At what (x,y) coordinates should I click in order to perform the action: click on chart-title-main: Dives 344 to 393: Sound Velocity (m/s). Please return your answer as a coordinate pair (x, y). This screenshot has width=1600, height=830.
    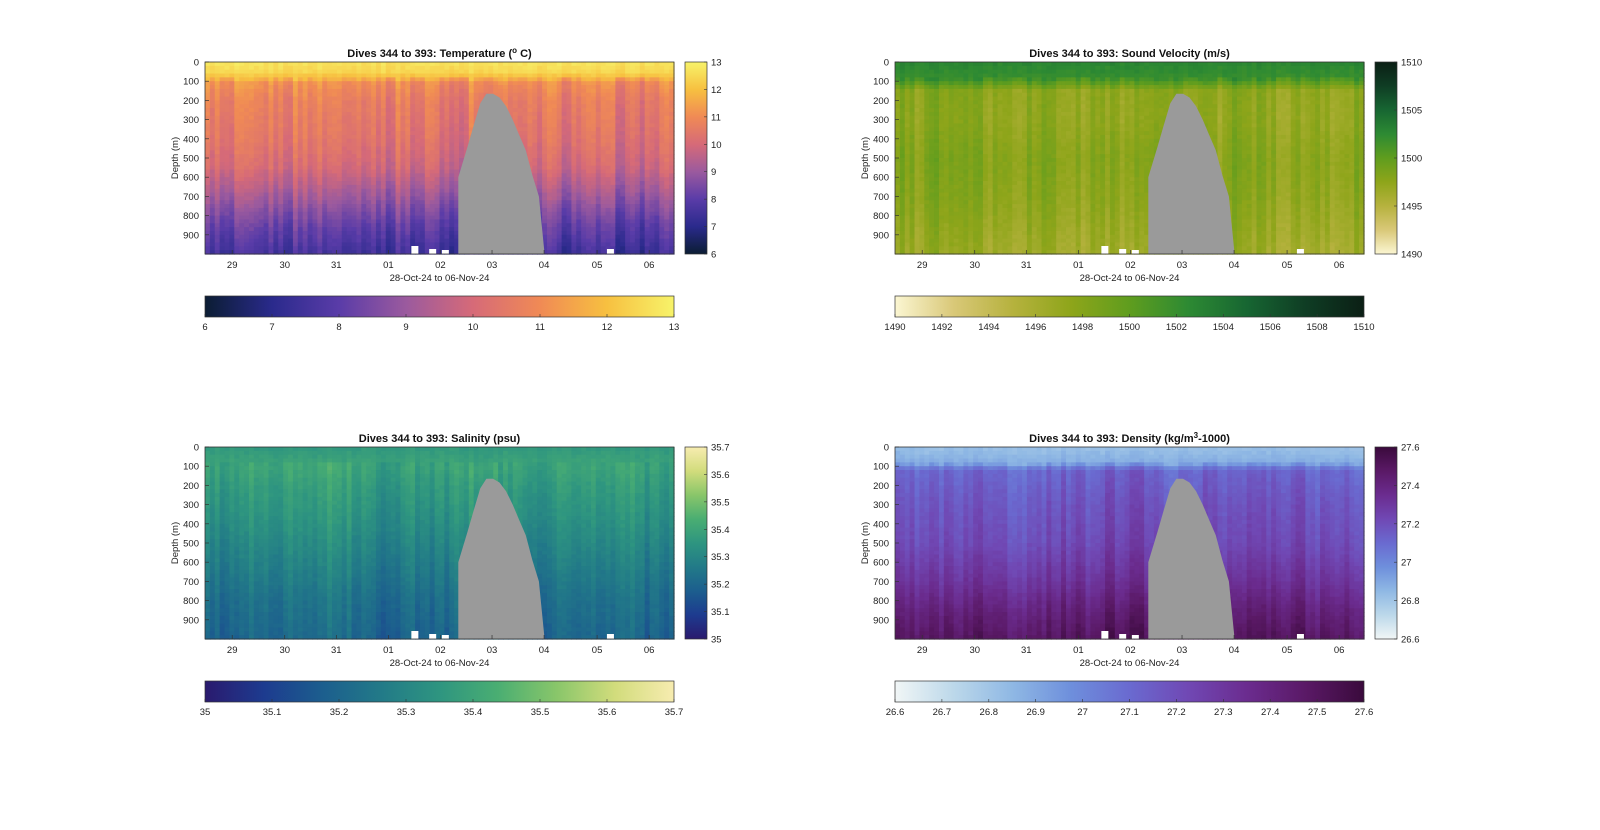
    Looking at the image, I should click on (1129, 54).